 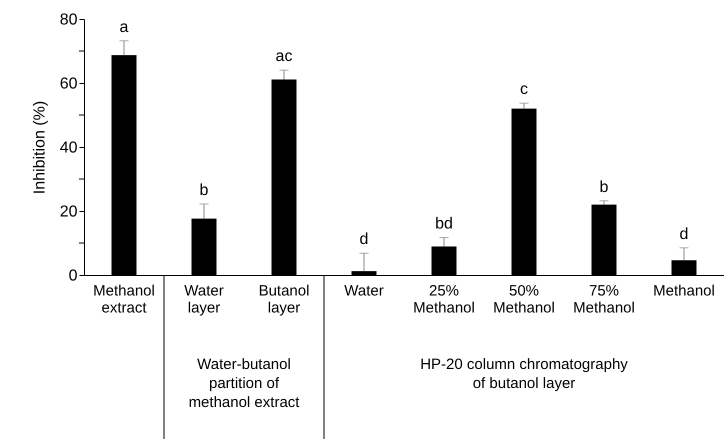 I want to click on x-tick-label: Methanol extract, so click(x=124, y=299).